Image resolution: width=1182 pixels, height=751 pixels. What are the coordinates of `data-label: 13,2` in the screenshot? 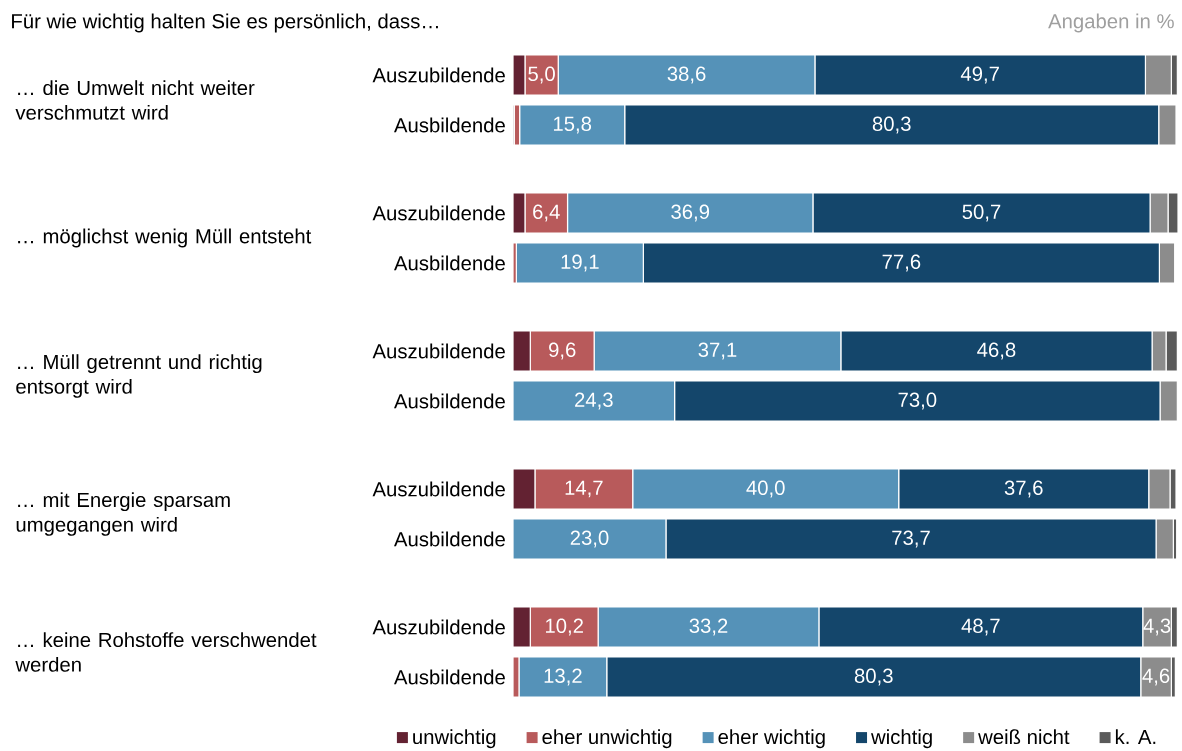 It's located at (563, 677).